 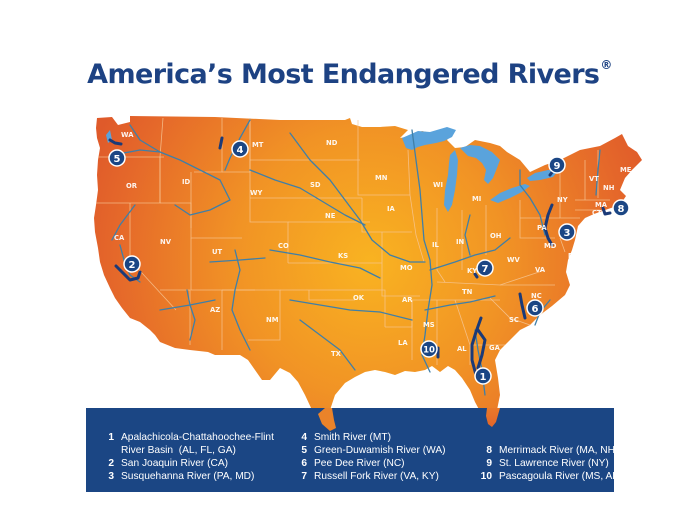 I want to click on legend-item: 1 Apalachicola-Chattahoochee-Flint, so click(x=189, y=437).